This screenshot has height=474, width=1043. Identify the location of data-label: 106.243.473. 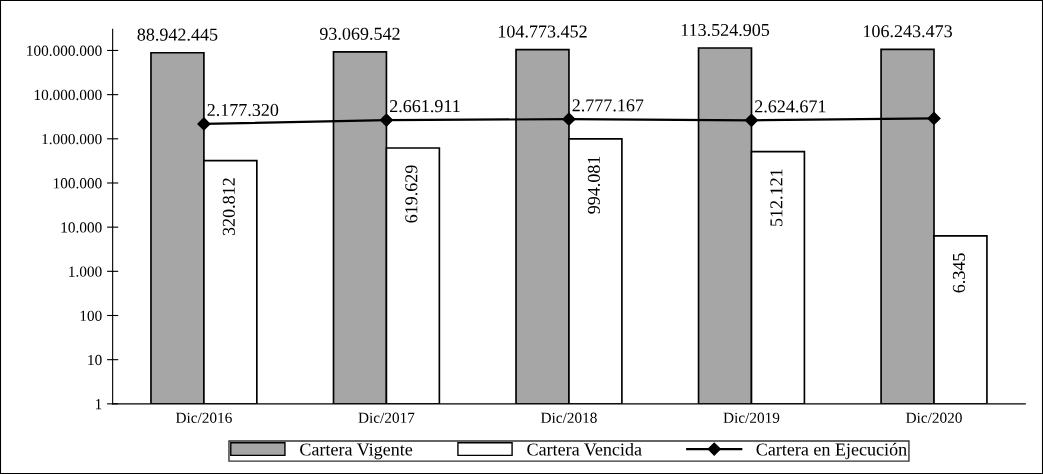
(907, 31).